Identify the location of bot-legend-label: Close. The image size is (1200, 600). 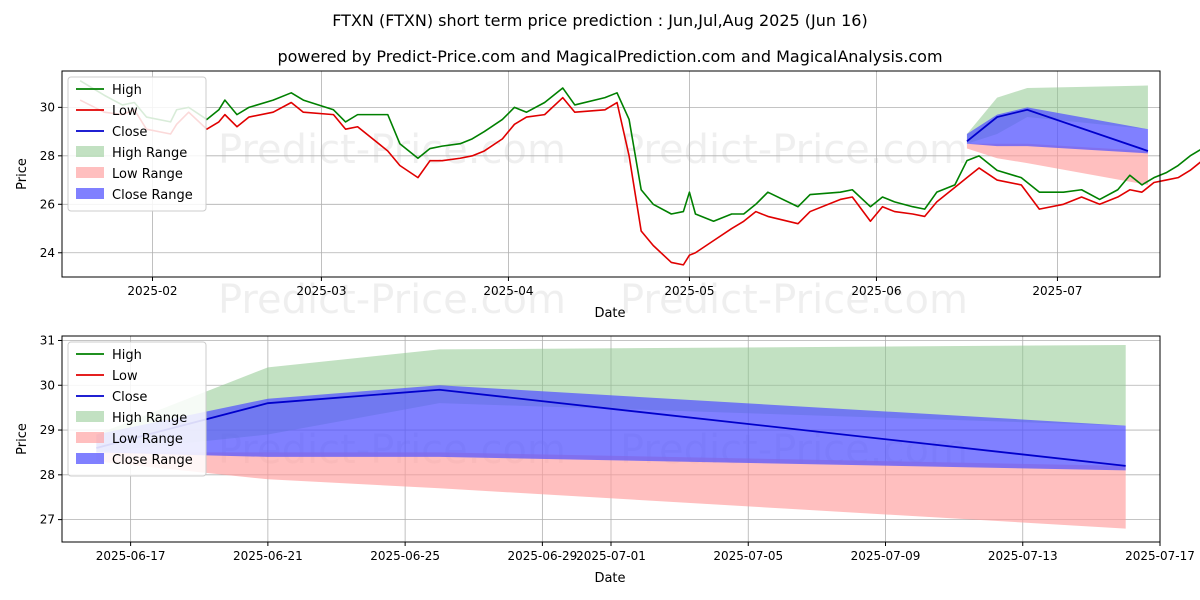
(129, 397).